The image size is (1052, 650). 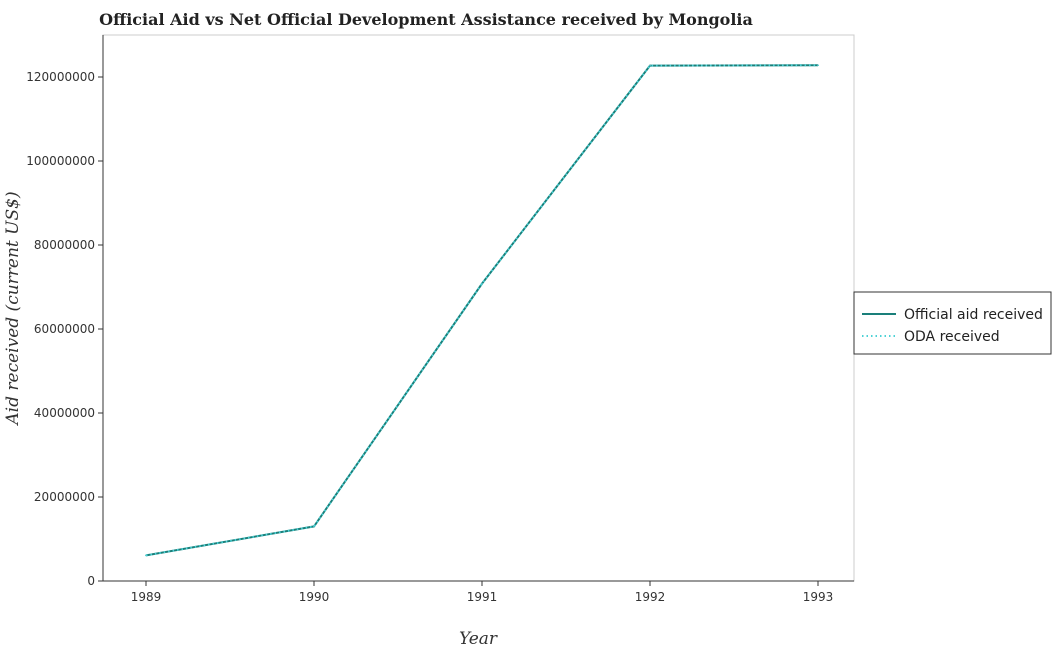 What do you see at coordinates (146, 597) in the screenshot?
I see `x-tick-label: 1989` at bounding box center [146, 597].